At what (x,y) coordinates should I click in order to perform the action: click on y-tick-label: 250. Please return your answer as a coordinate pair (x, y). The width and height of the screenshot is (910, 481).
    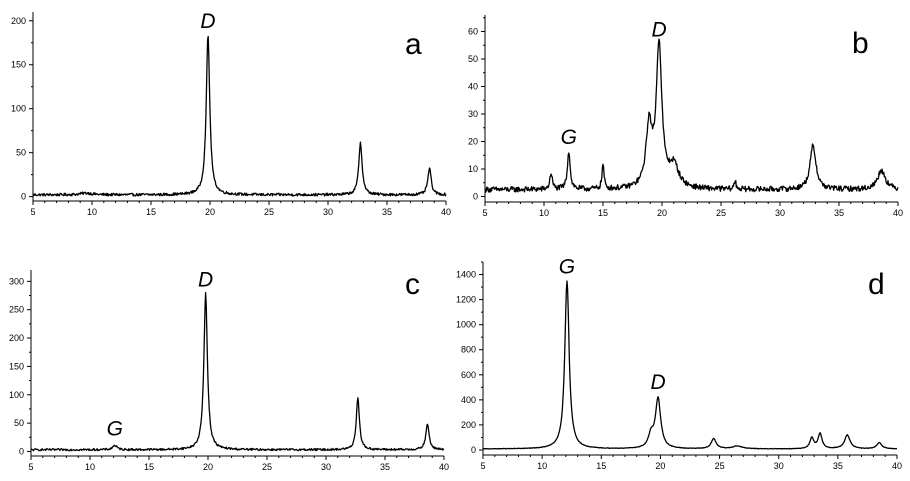
    Looking at the image, I should click on (16, 310).